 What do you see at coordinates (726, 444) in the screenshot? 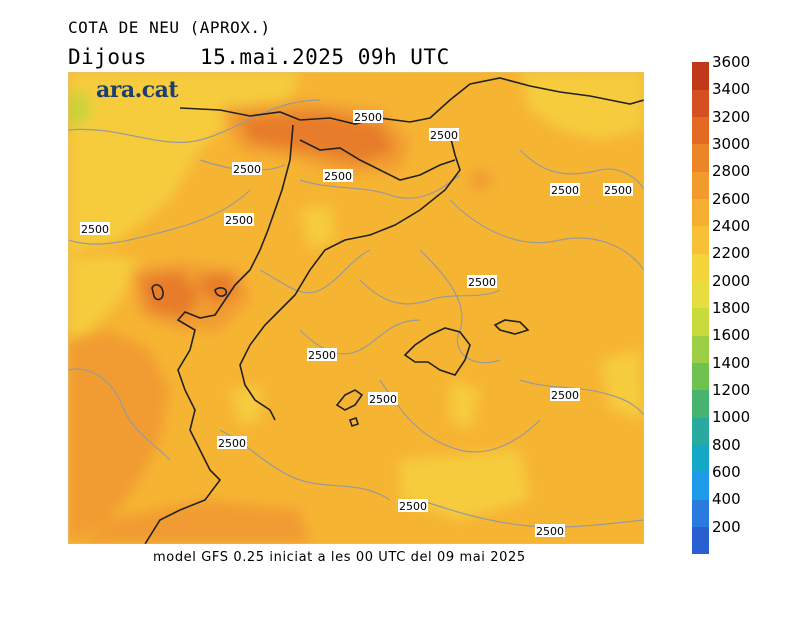
I see `legend-label: 800` at bounding box center [726, 444].